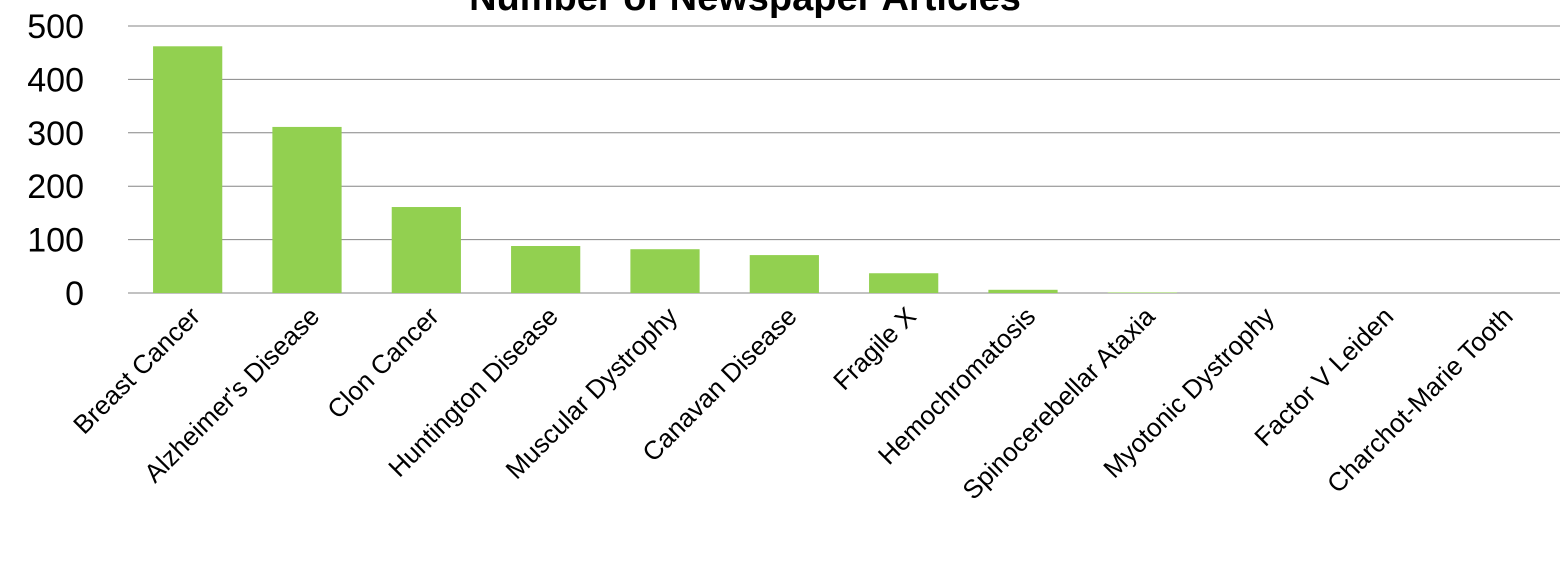 Image resolution: width=1562 pixels, height=588 pixels. Describe the element at coordinates (55, 187) in the screenshot. I see `y-tick-label: 200` at that location.